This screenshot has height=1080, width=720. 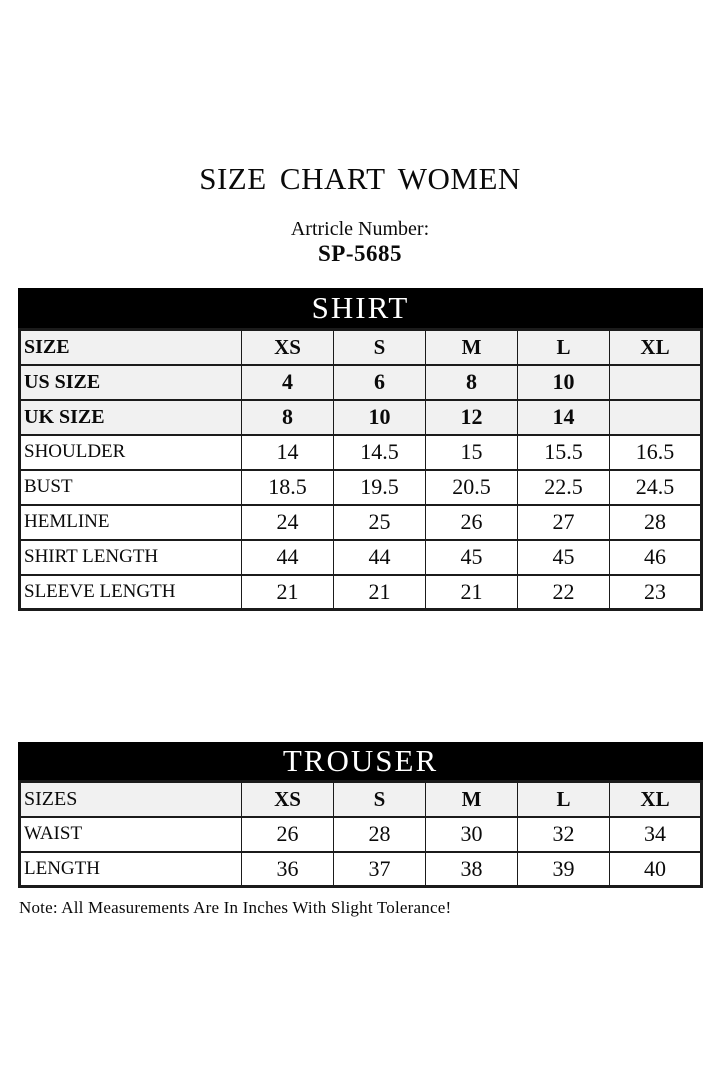 What do you see at coordinates (287, 522) in the screenshot?
I see `measurement-value: 24` at bounding box center [287, 522].